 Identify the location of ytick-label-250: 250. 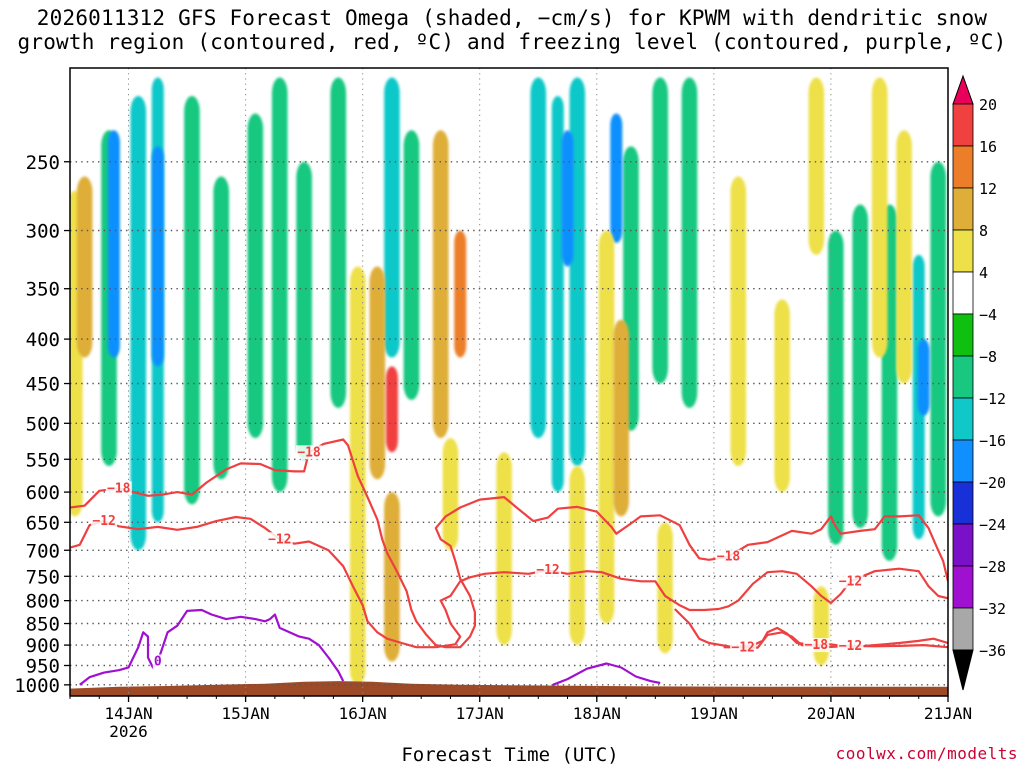
(43, 163).